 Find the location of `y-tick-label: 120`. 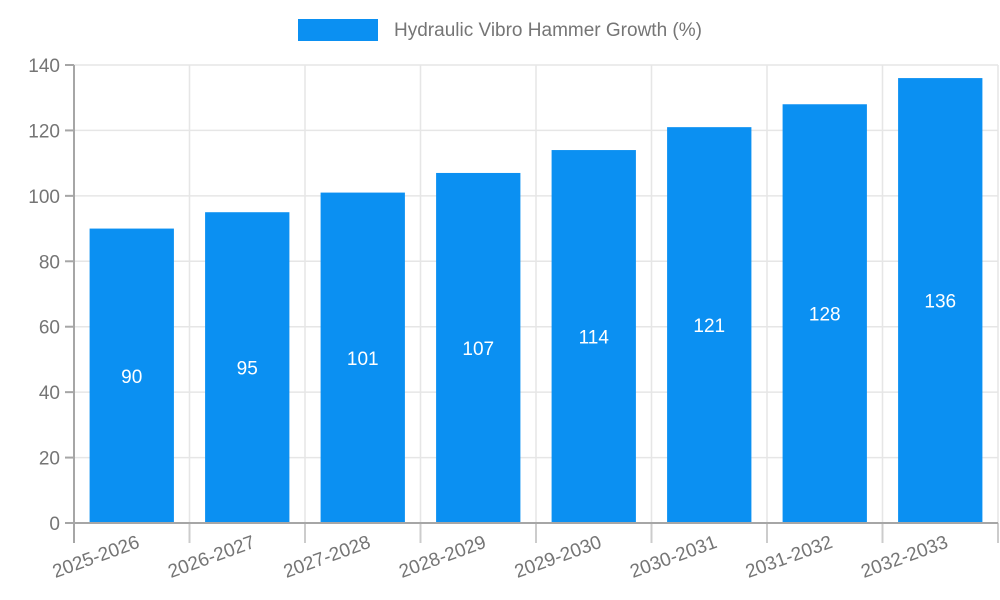

y-tick-label: 120 is located at coordinates (44, 131).